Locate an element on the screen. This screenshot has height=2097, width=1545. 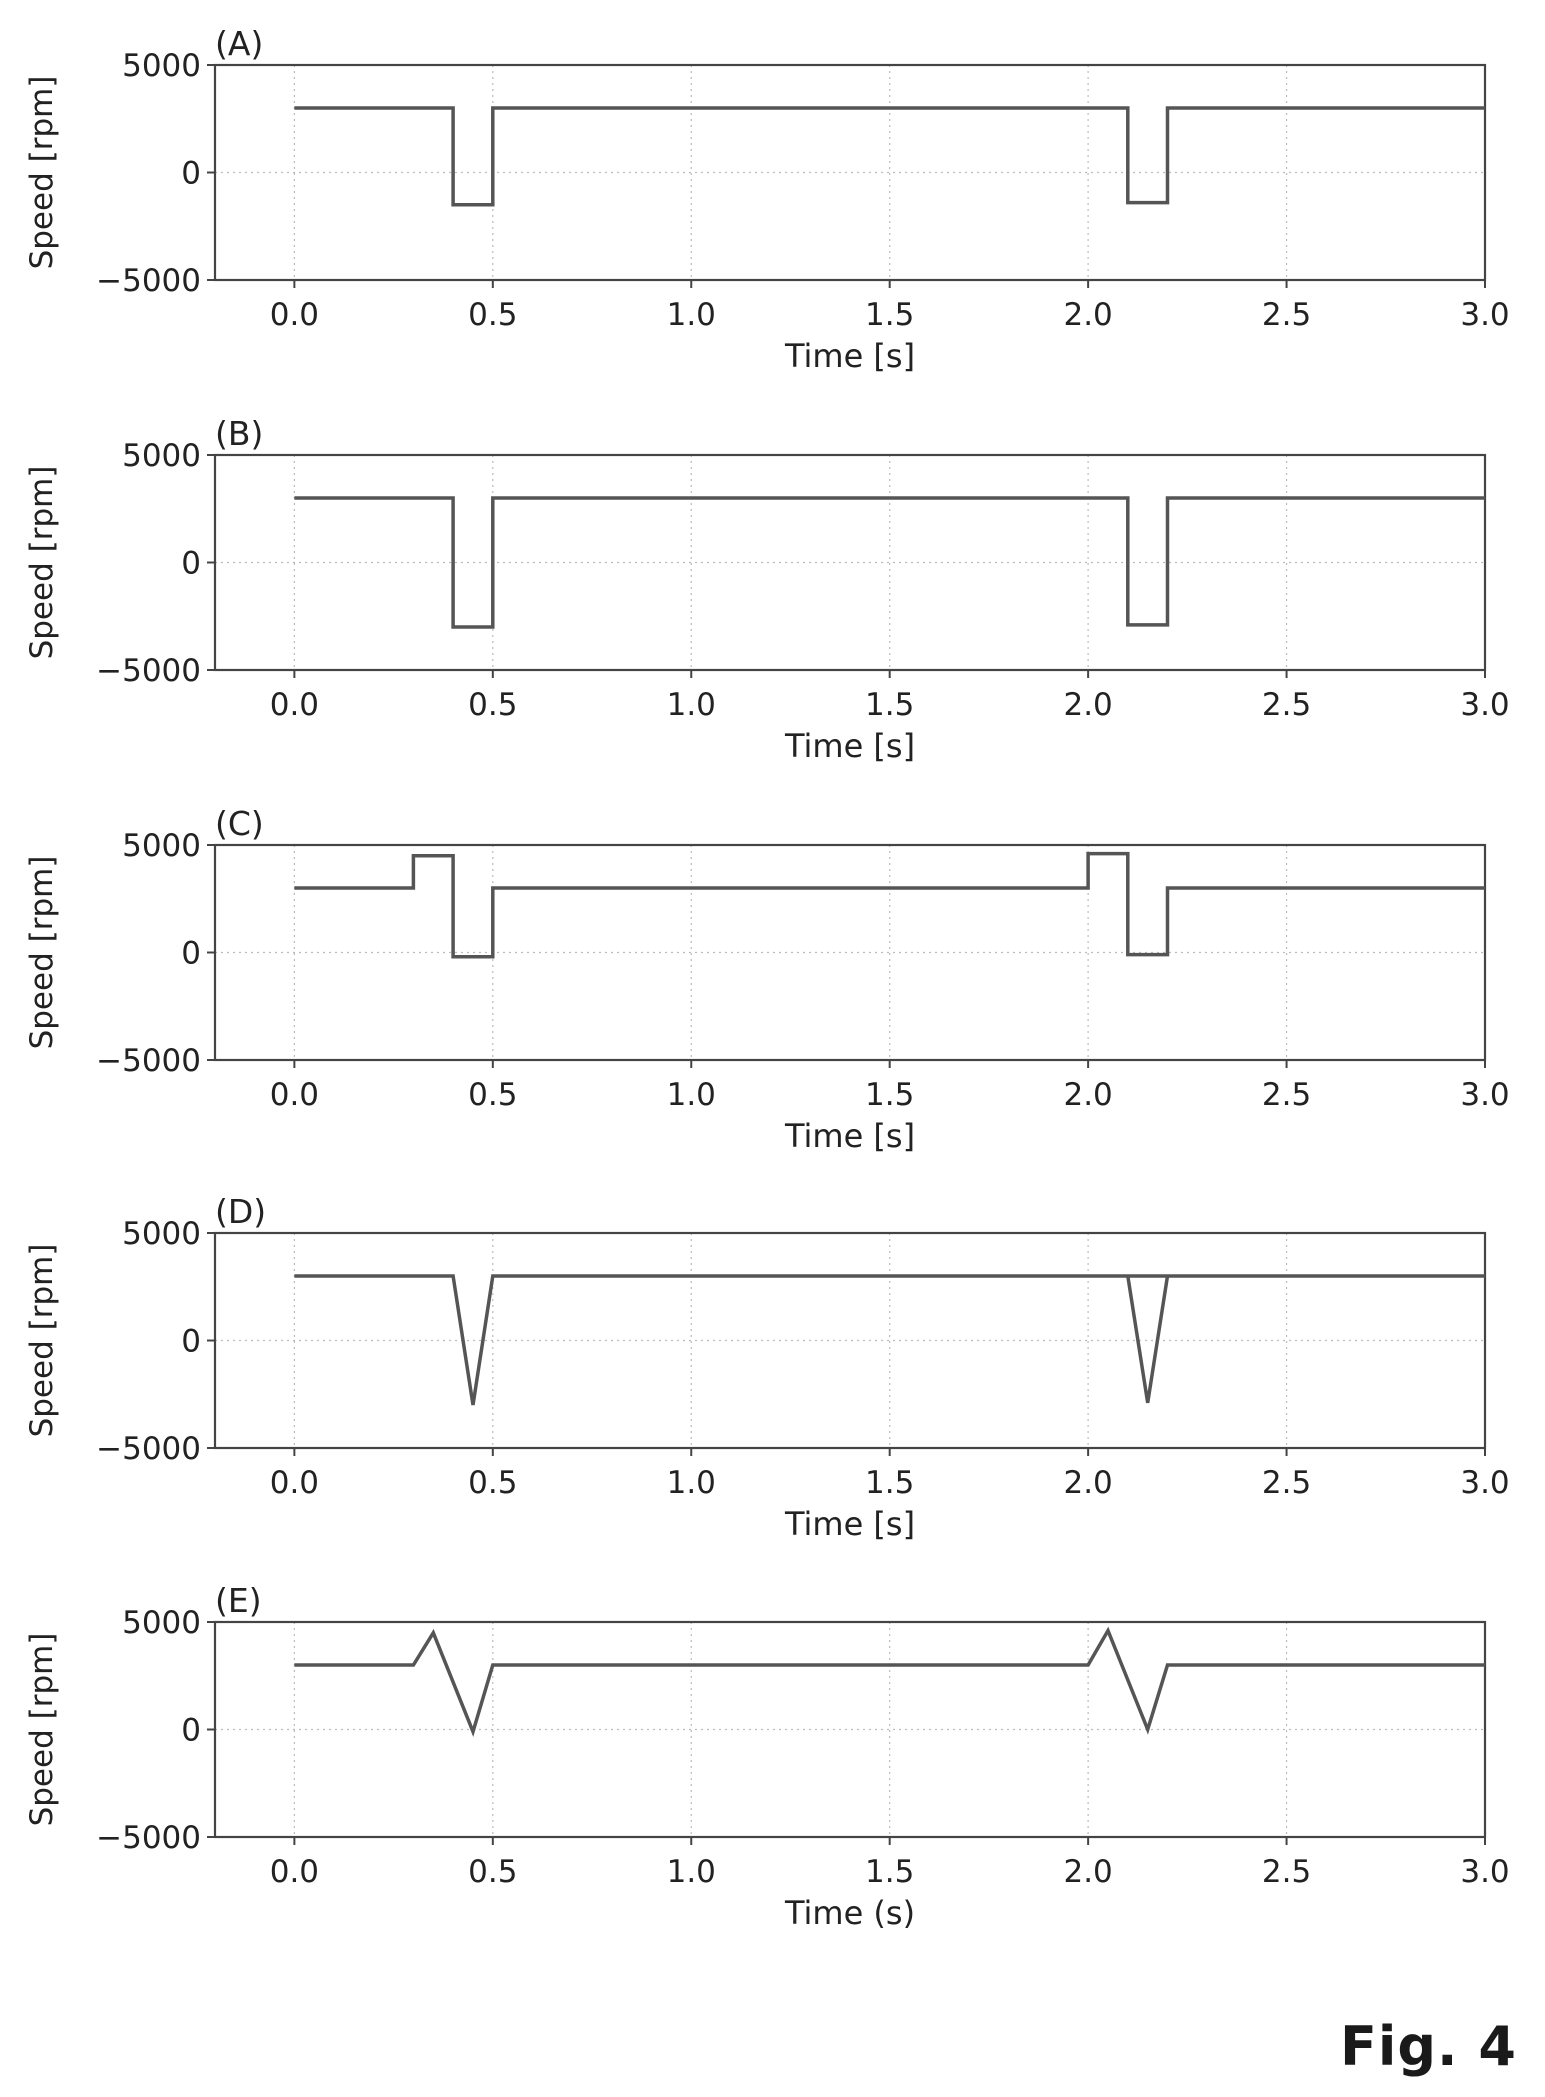
panel-label: (A) is located at coordinates (239, 43).